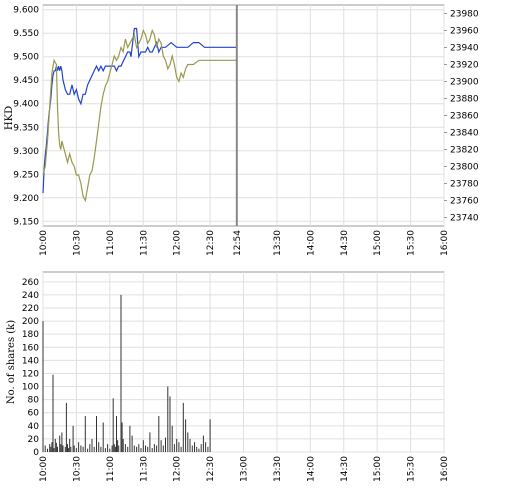 The image size is (520, 500). What do you see at coordinates (77, 469) in the screenshot?
I see `volume-x-tick-label: 10:30` at bounding box center [77, 469].